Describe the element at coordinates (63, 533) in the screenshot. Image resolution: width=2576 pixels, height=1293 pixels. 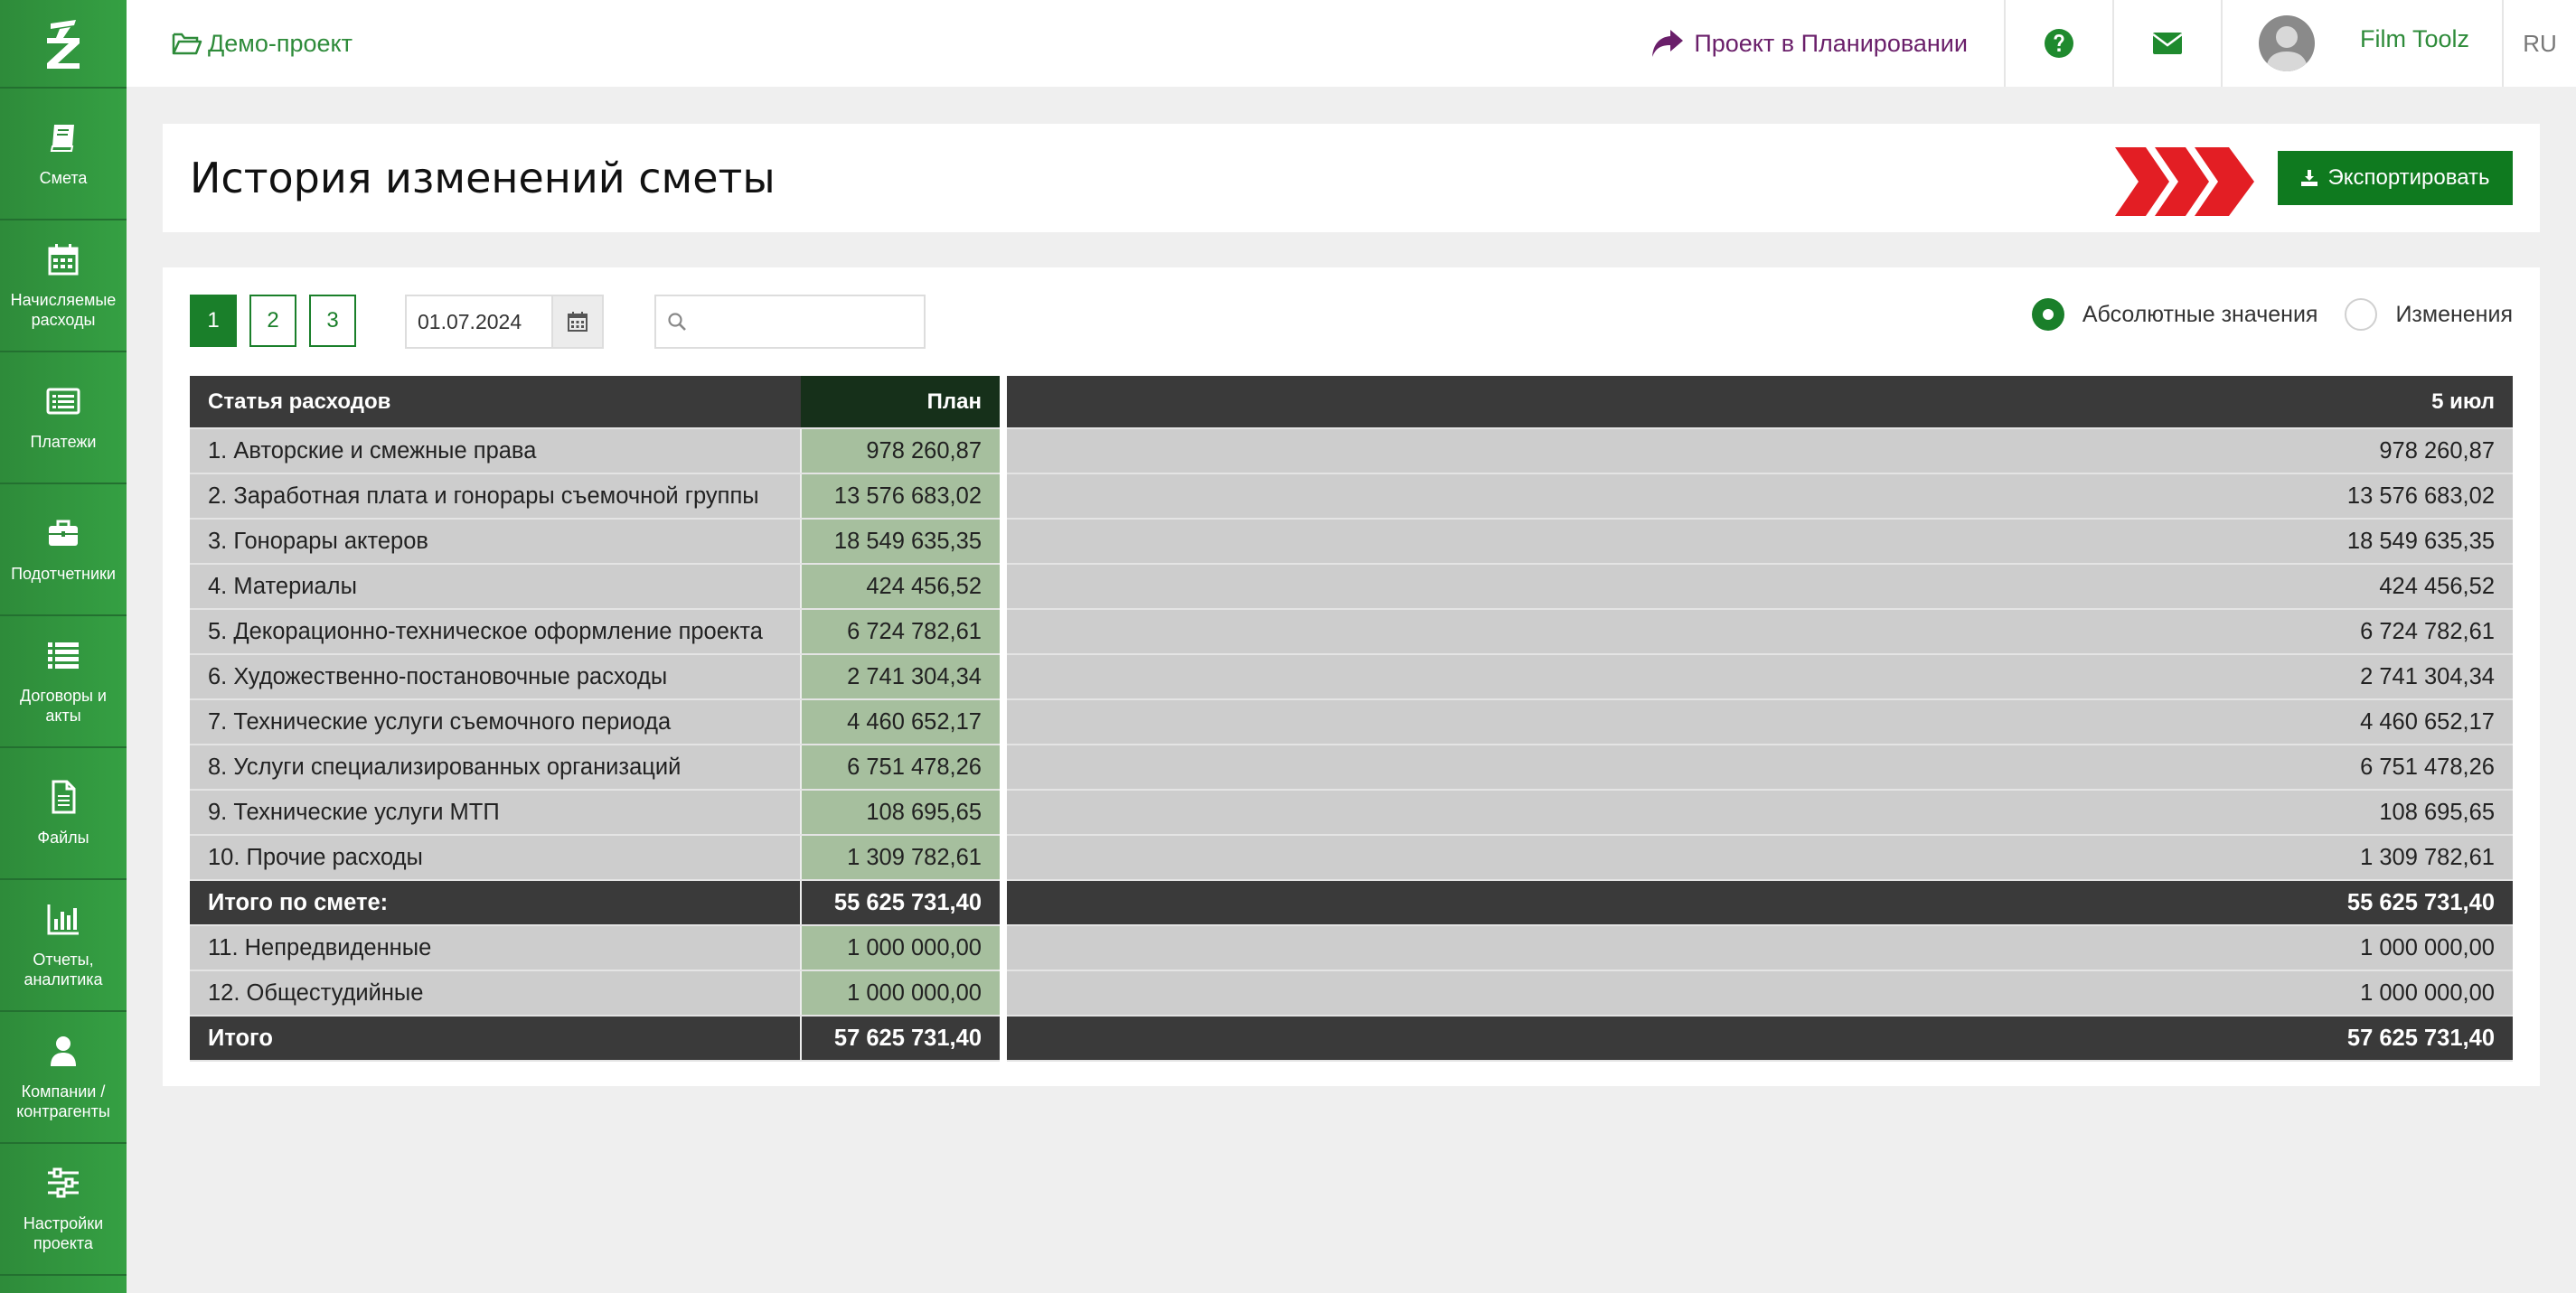
I see `briefcase-icon` at that location.